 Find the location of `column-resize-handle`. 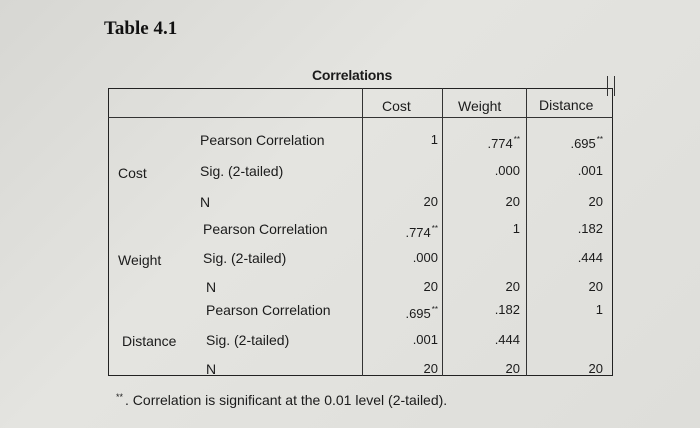

column-resize-handle is located at coordinates (611, 86).